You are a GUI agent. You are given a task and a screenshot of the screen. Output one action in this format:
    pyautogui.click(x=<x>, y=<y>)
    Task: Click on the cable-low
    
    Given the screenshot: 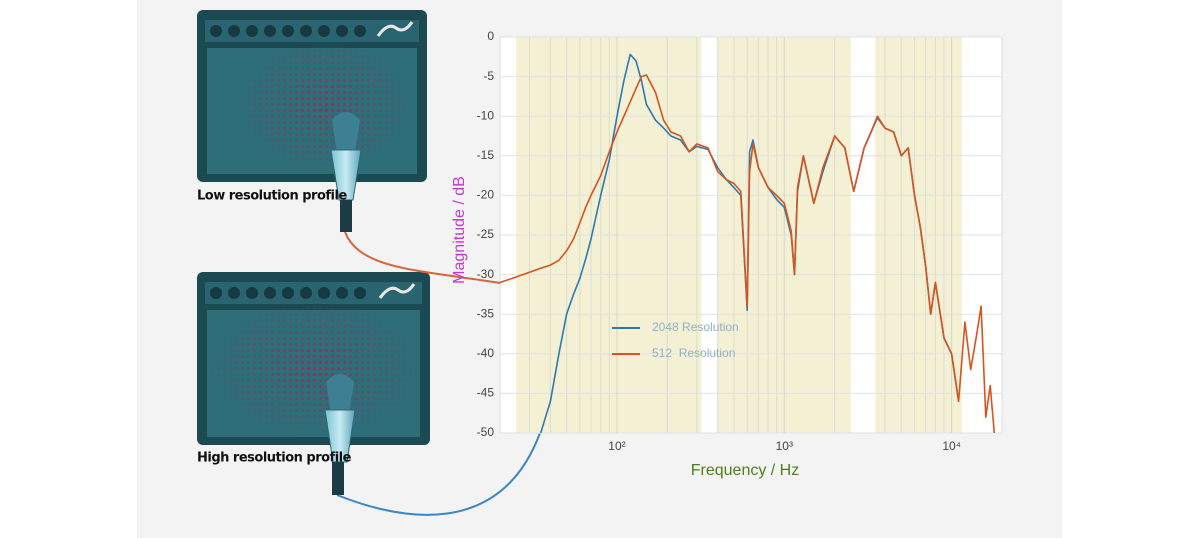 What is the action you would take?
    pyautogui.click(x=422, y=257)
    